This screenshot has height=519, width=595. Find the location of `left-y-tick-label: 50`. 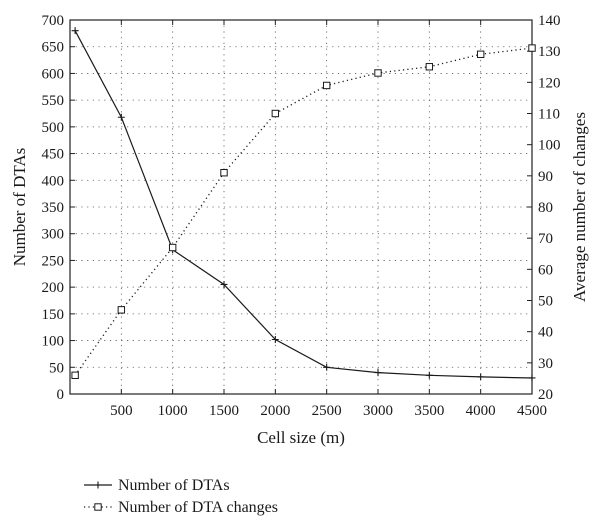

left-y-tick-label: 50 is located at coordinates (56, 368).